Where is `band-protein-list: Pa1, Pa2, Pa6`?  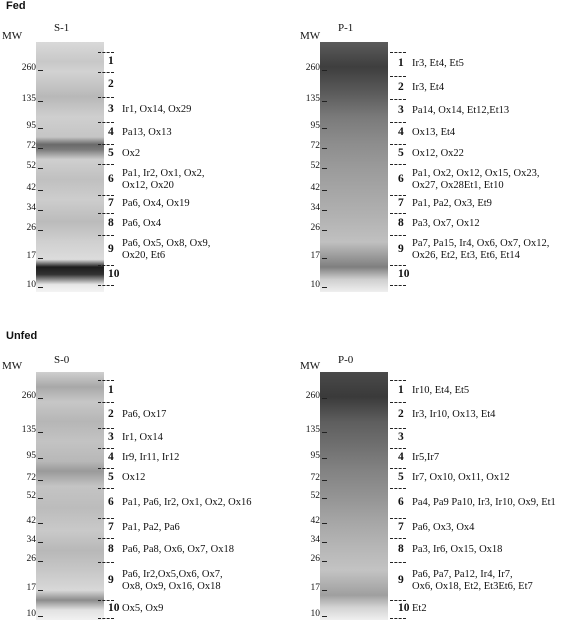
band-protein-list: Pa1, Pa2, Pa6 is located at coordinates (151, 527).